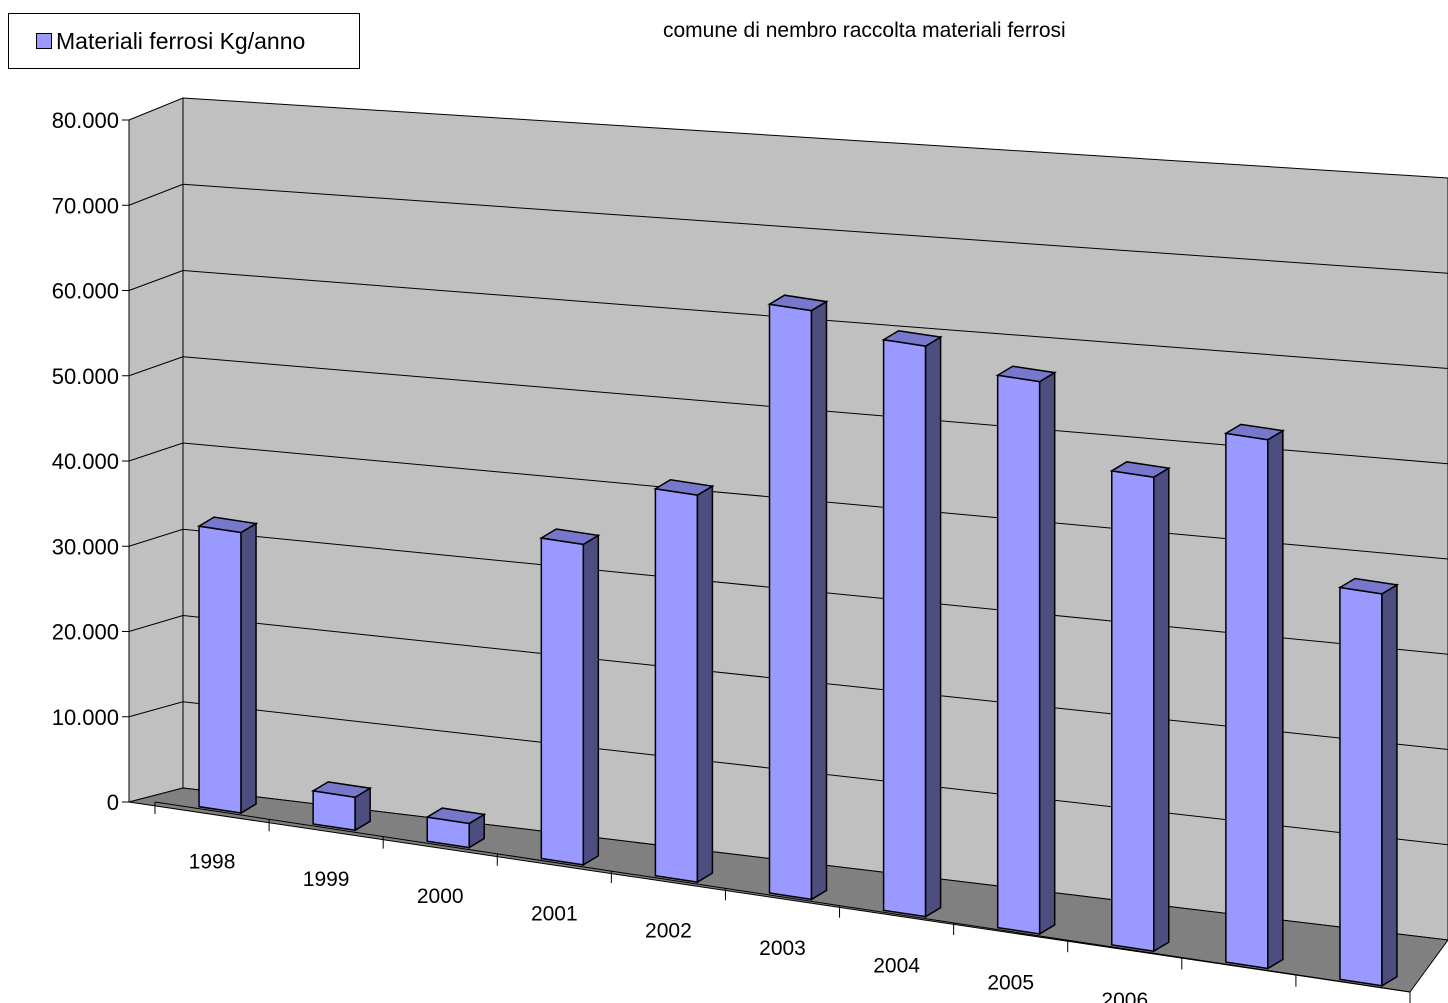  Describe the element at coordinates (85, 461) in the screenshot. I see `y-tick-label: 40.000` at that location.